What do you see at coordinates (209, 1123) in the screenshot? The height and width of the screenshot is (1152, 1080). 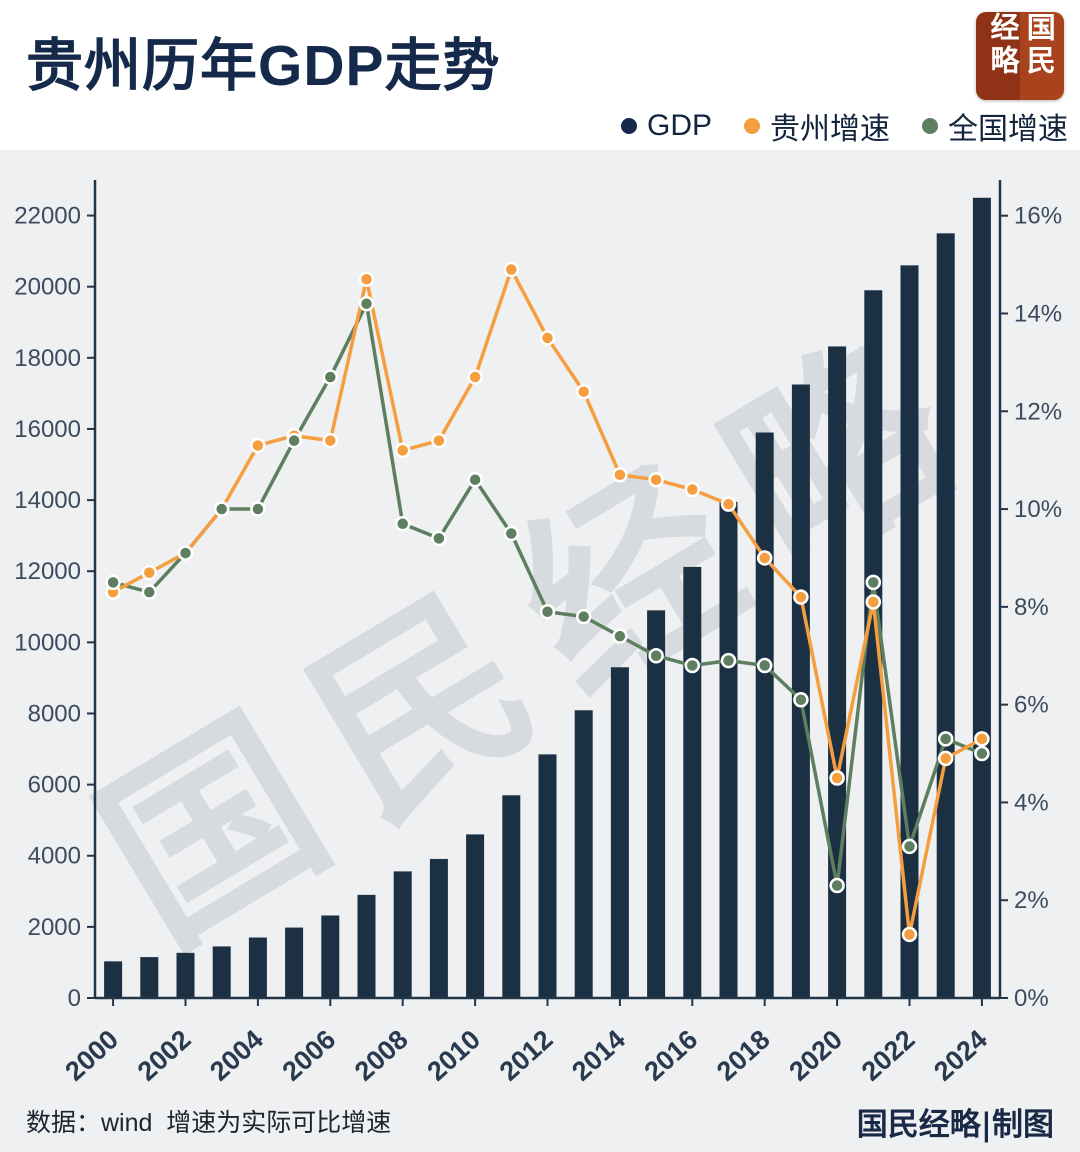 I see `data-source-note: 数据：wind 增速为实际可比增速` at bounding box center [209, 1123].